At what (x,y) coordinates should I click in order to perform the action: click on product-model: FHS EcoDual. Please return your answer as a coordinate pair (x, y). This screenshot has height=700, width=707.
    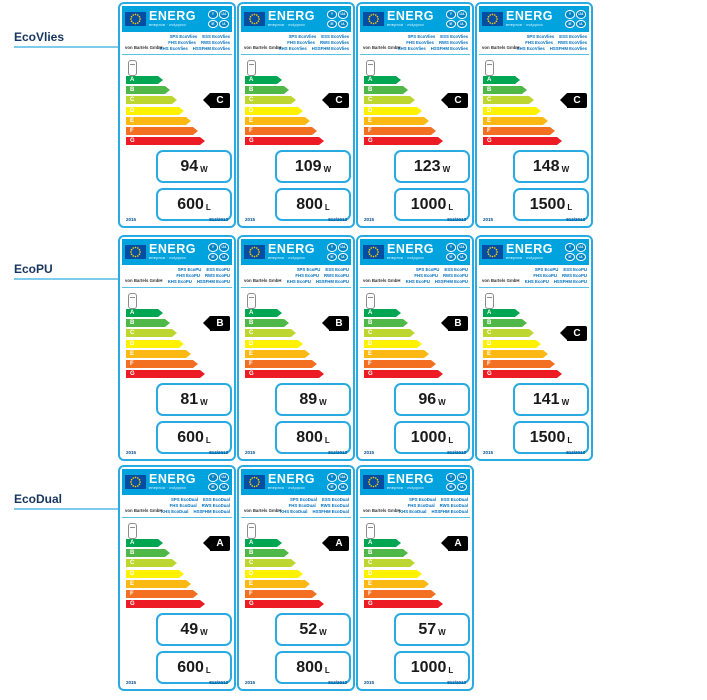
    Looking at the image, I should click on (302, 506).